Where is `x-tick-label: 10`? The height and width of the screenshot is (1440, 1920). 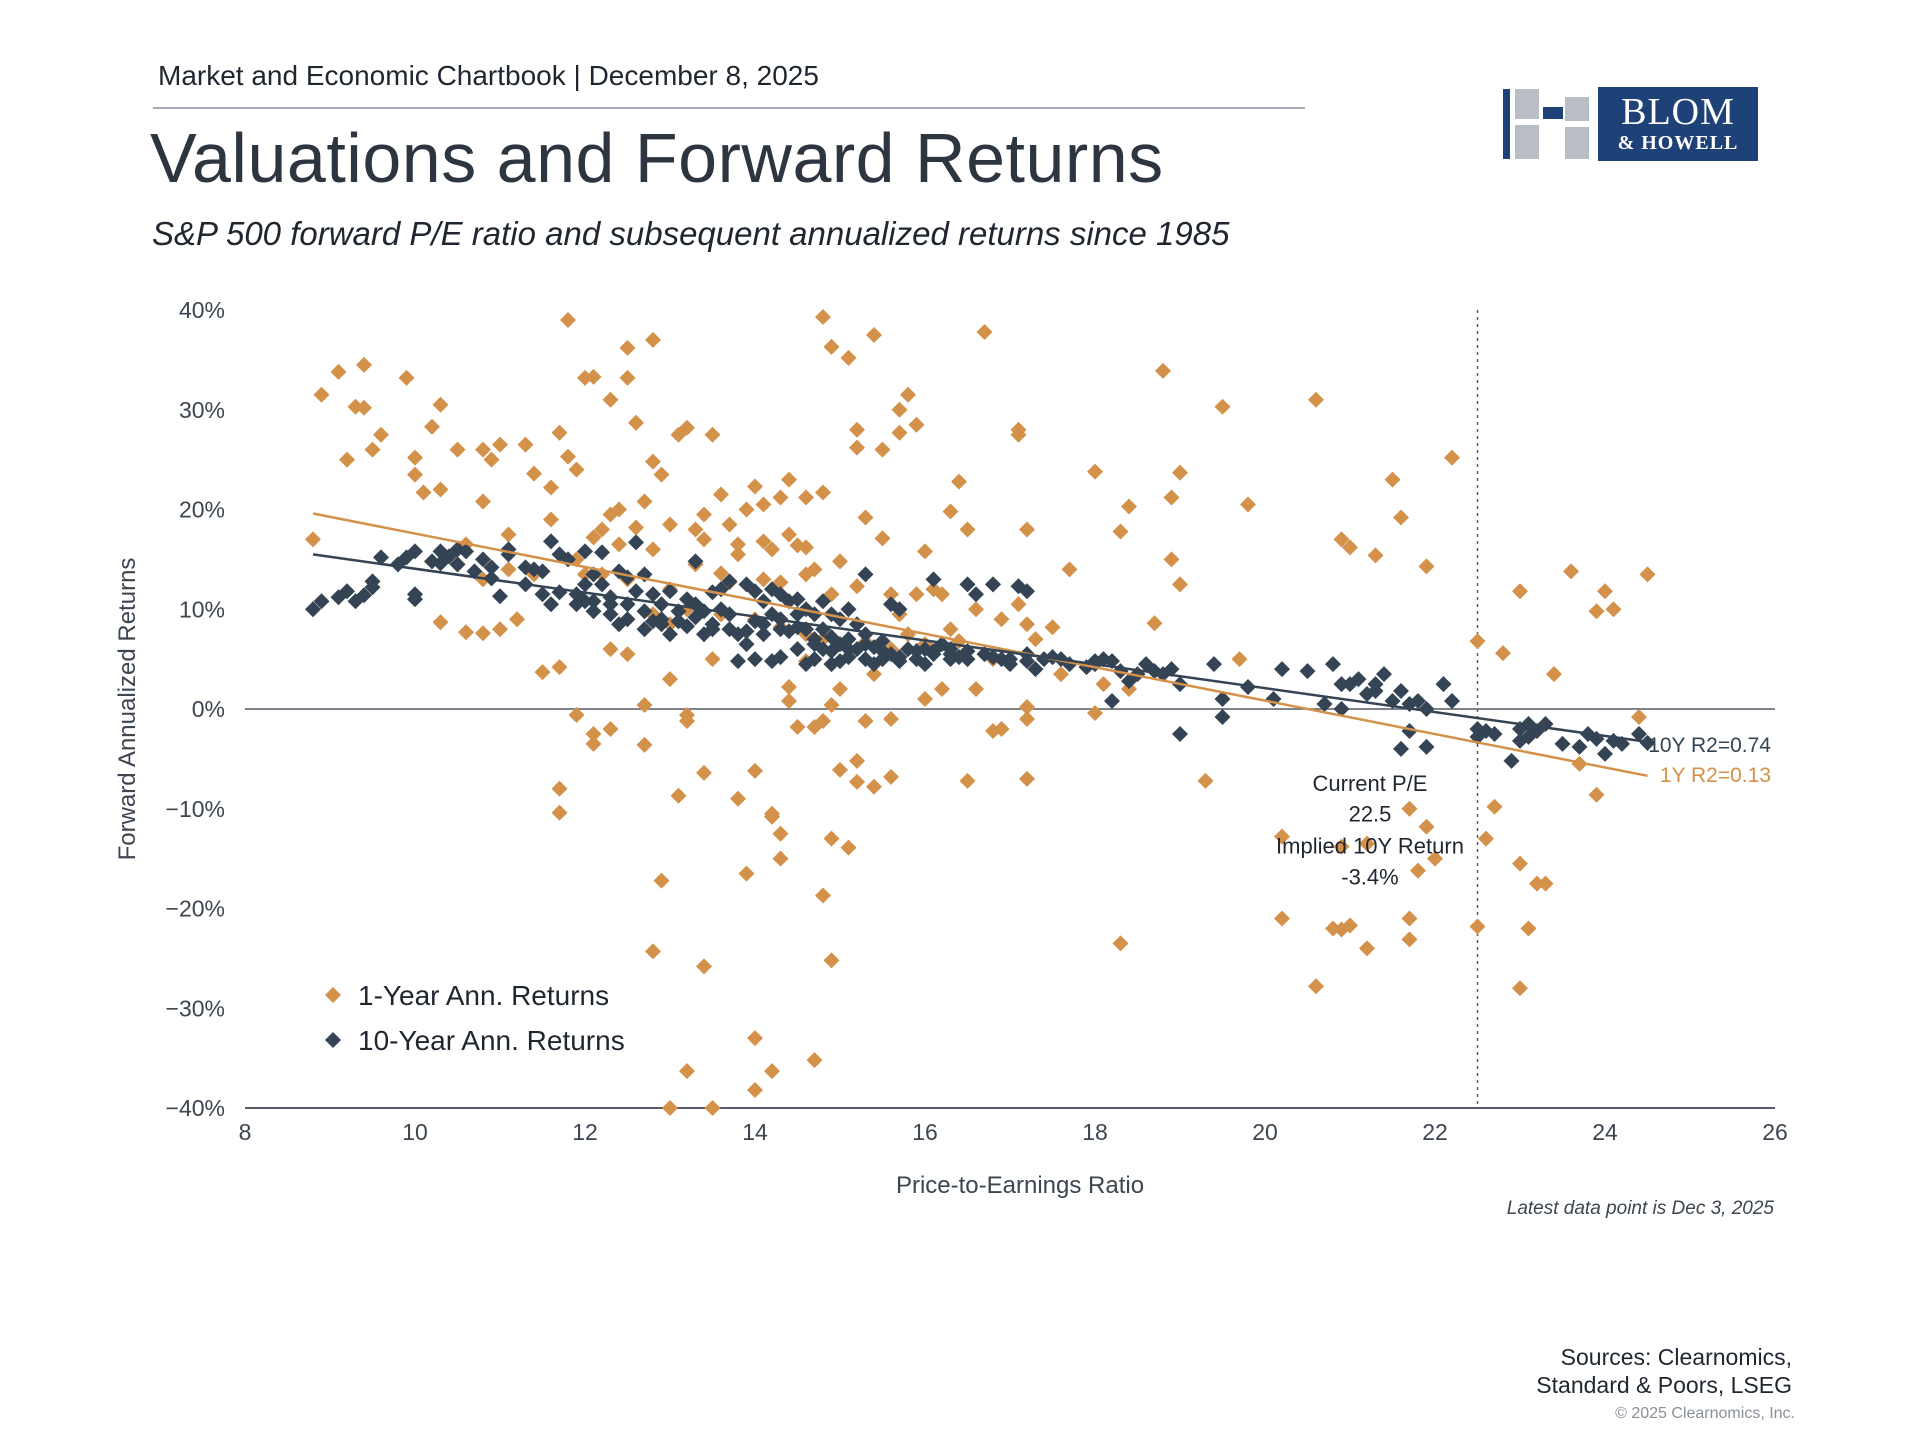 x-tick-label: 10 is located at coordinates (415, 1132).